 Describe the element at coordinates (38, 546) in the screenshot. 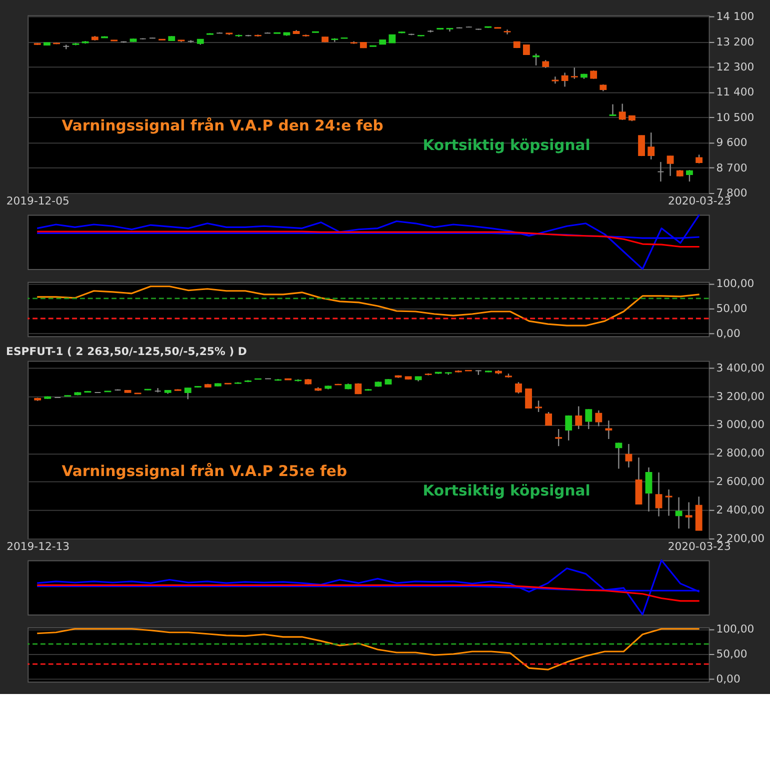

I see `x-tick-label: 2019-12-13` at that location.